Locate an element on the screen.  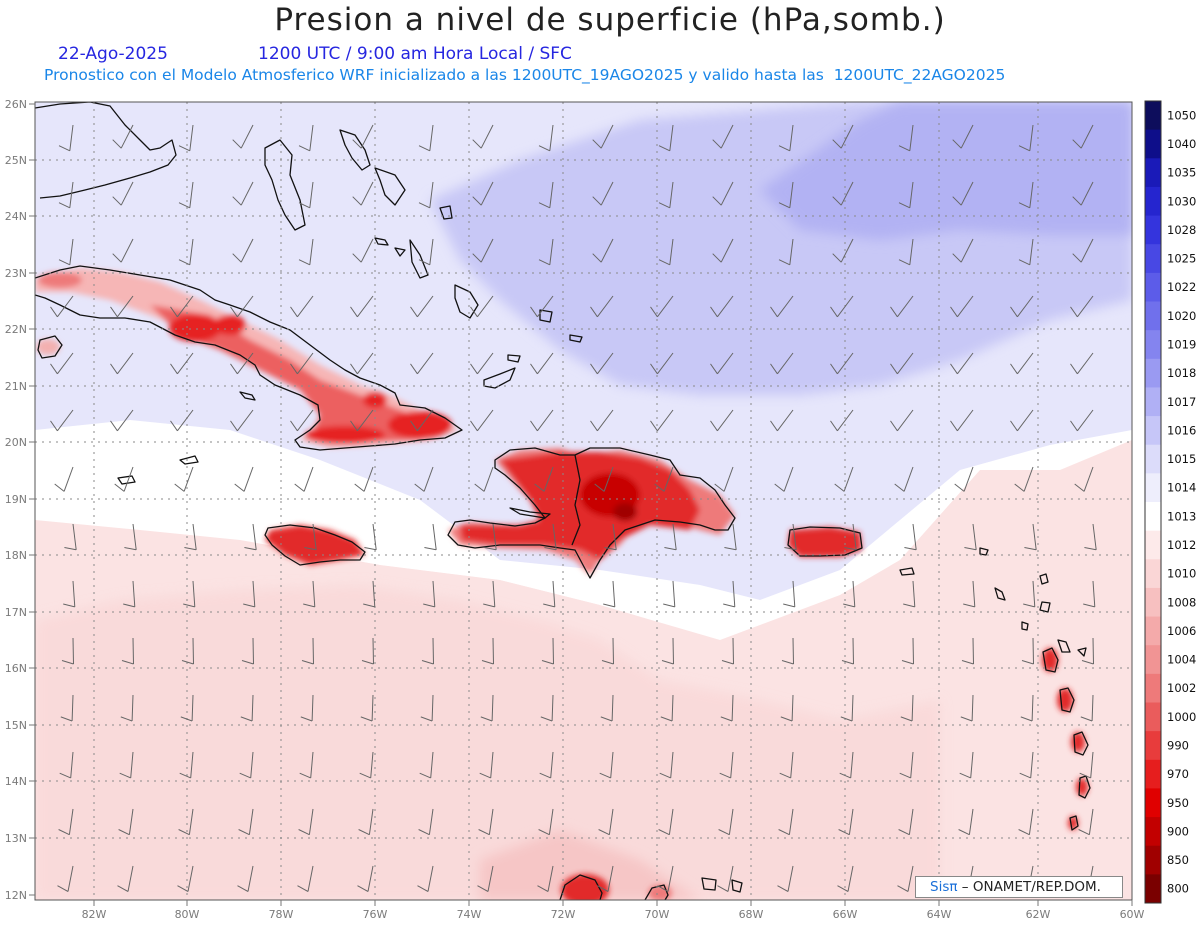
colorbar-label: 1030 is located at coordinates (1181, 201).